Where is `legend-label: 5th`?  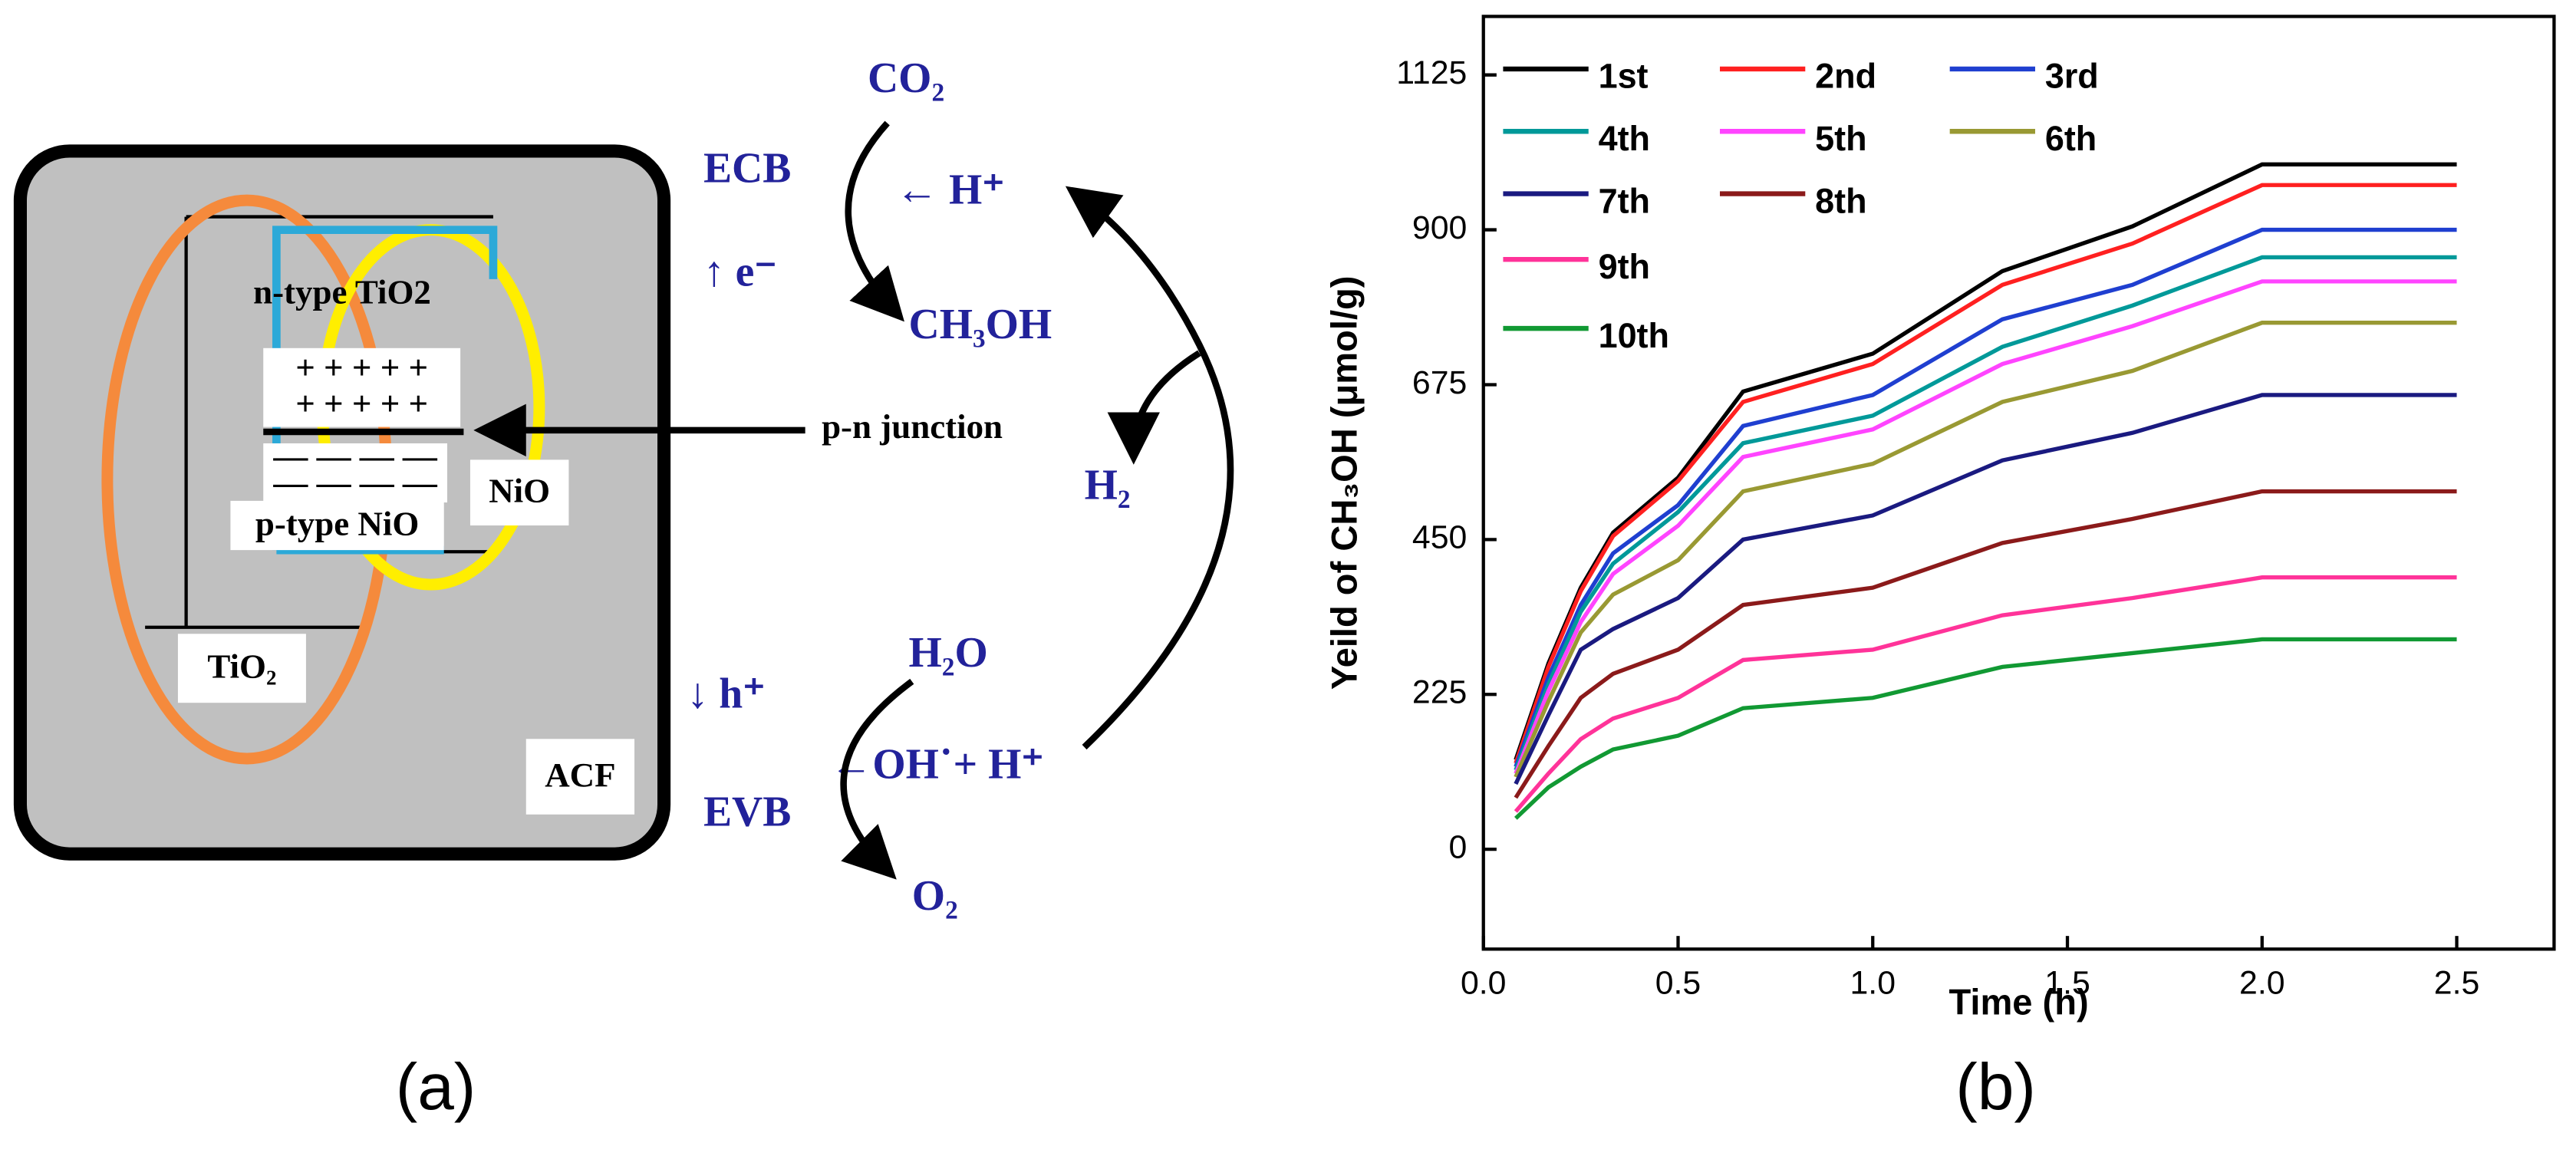
legend-label: 5th is located at coordinates (1840, 139).